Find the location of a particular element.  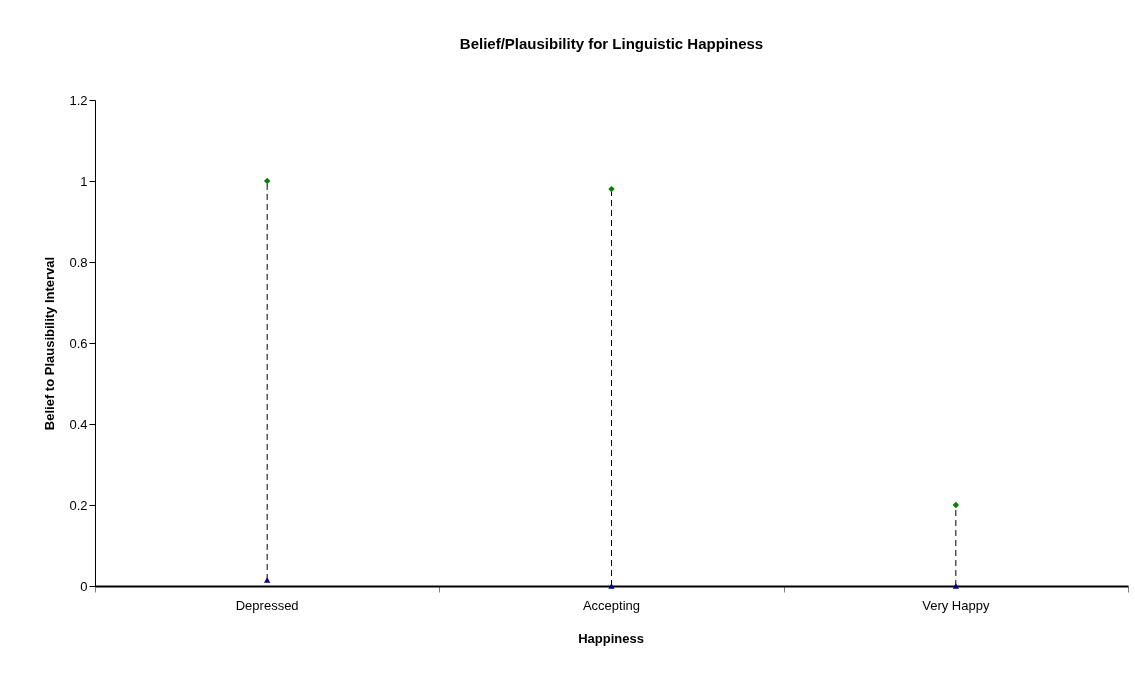

y-axis-title: Belief to Plausibility Interval is located at coordinates (50, 343).